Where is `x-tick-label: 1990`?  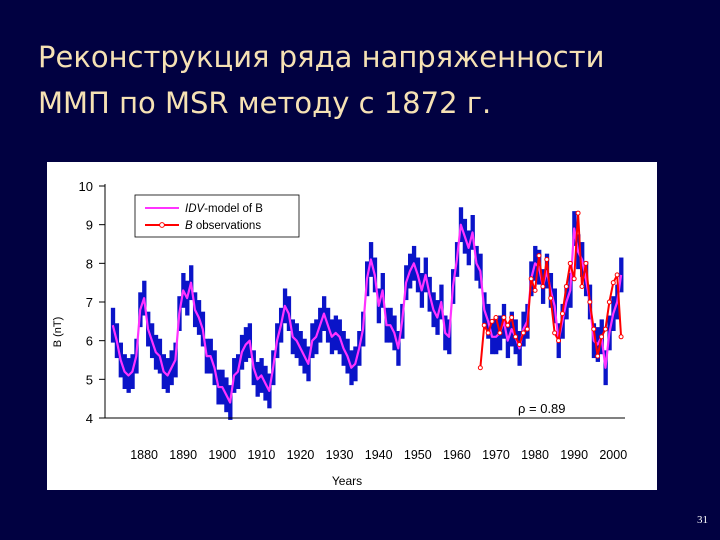
x-tick-label: 1990 is located at coordinates (574, 455).